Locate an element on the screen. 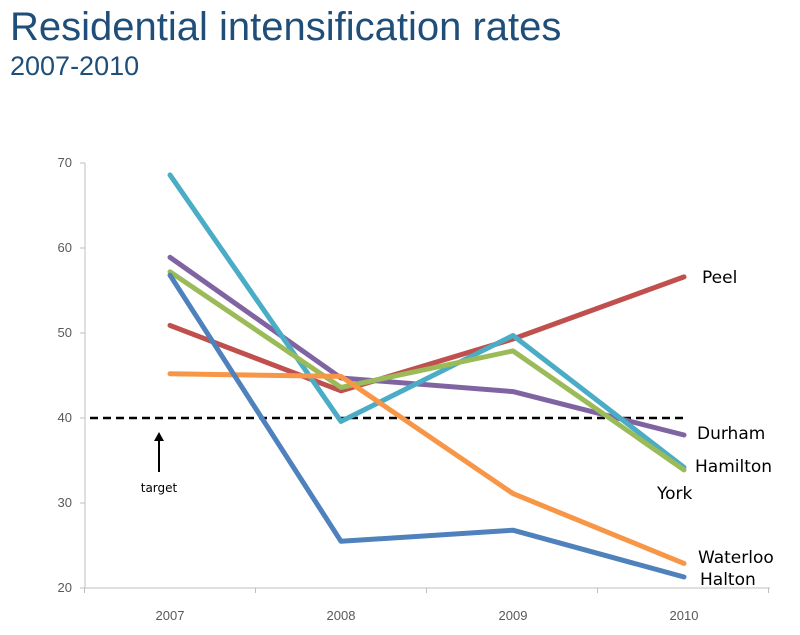  y-tick-label: 60 is located at coordinates (65, 247).